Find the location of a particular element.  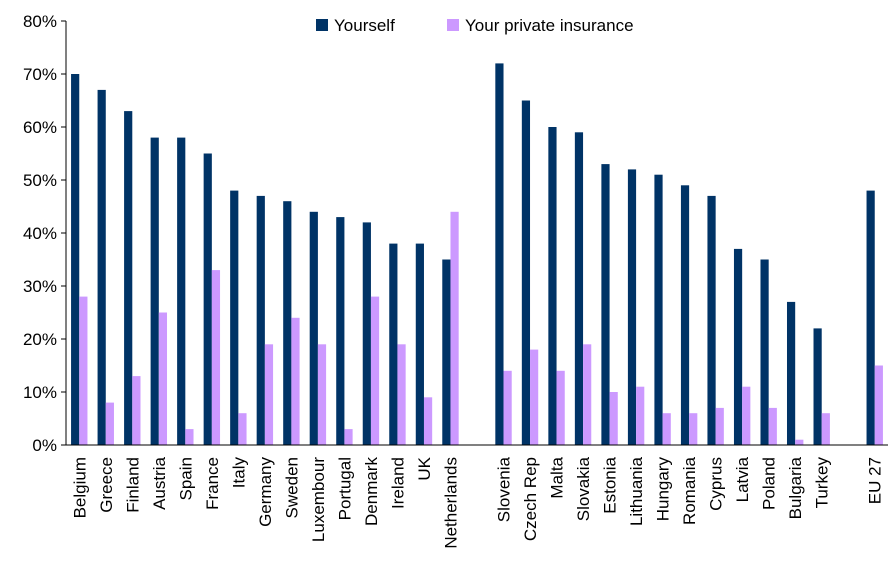

bar-yourself-cyprus is located at coordinates (711, 320).